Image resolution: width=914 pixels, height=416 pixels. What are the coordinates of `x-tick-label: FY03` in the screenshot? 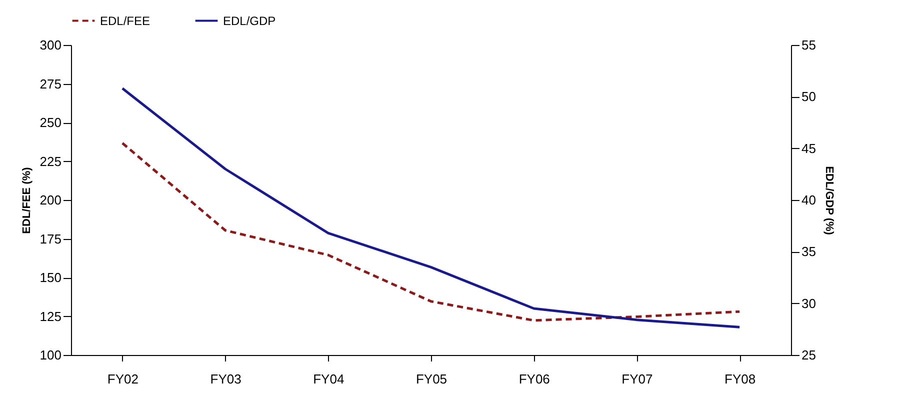 It's located at (226, 379).